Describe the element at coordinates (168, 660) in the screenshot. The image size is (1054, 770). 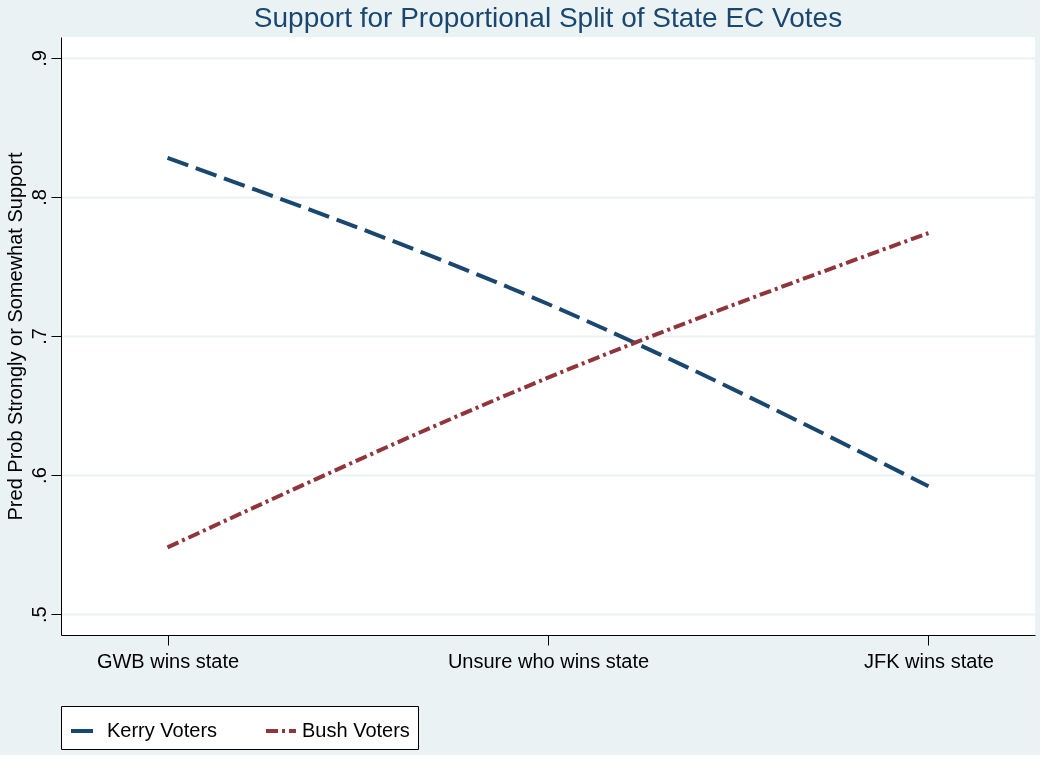
I see `x-tick-label: GWB wins state` at that location.